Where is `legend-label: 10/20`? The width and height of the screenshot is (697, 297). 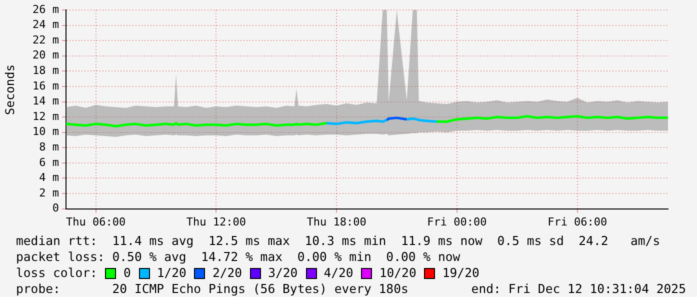
legend-label: 10/20 is located at coordinates (397, 273).